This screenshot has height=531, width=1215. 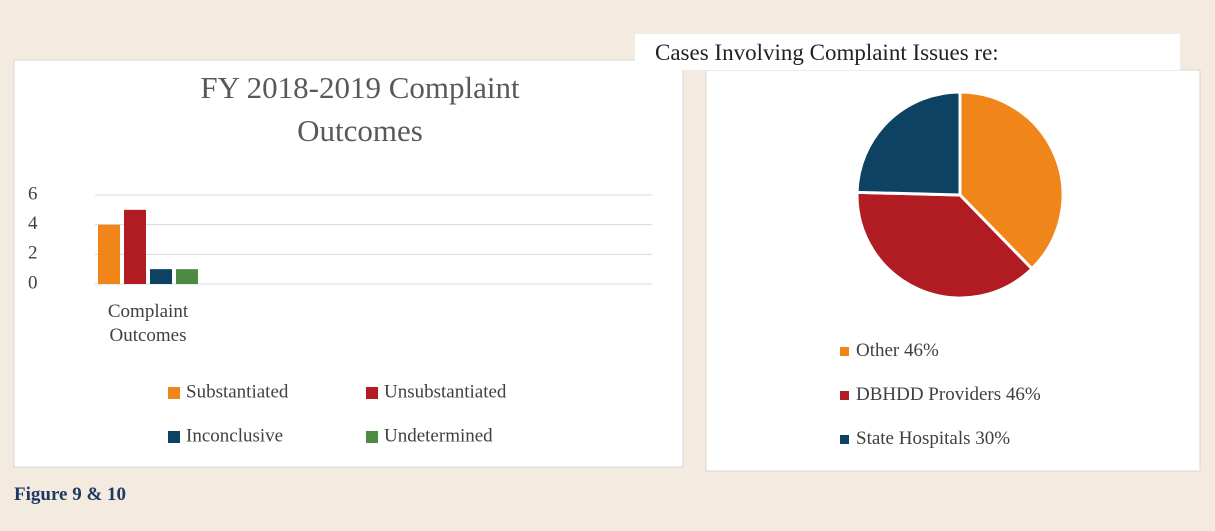 I want to click on y-tick-label: 6, so click(x=33, y=193).